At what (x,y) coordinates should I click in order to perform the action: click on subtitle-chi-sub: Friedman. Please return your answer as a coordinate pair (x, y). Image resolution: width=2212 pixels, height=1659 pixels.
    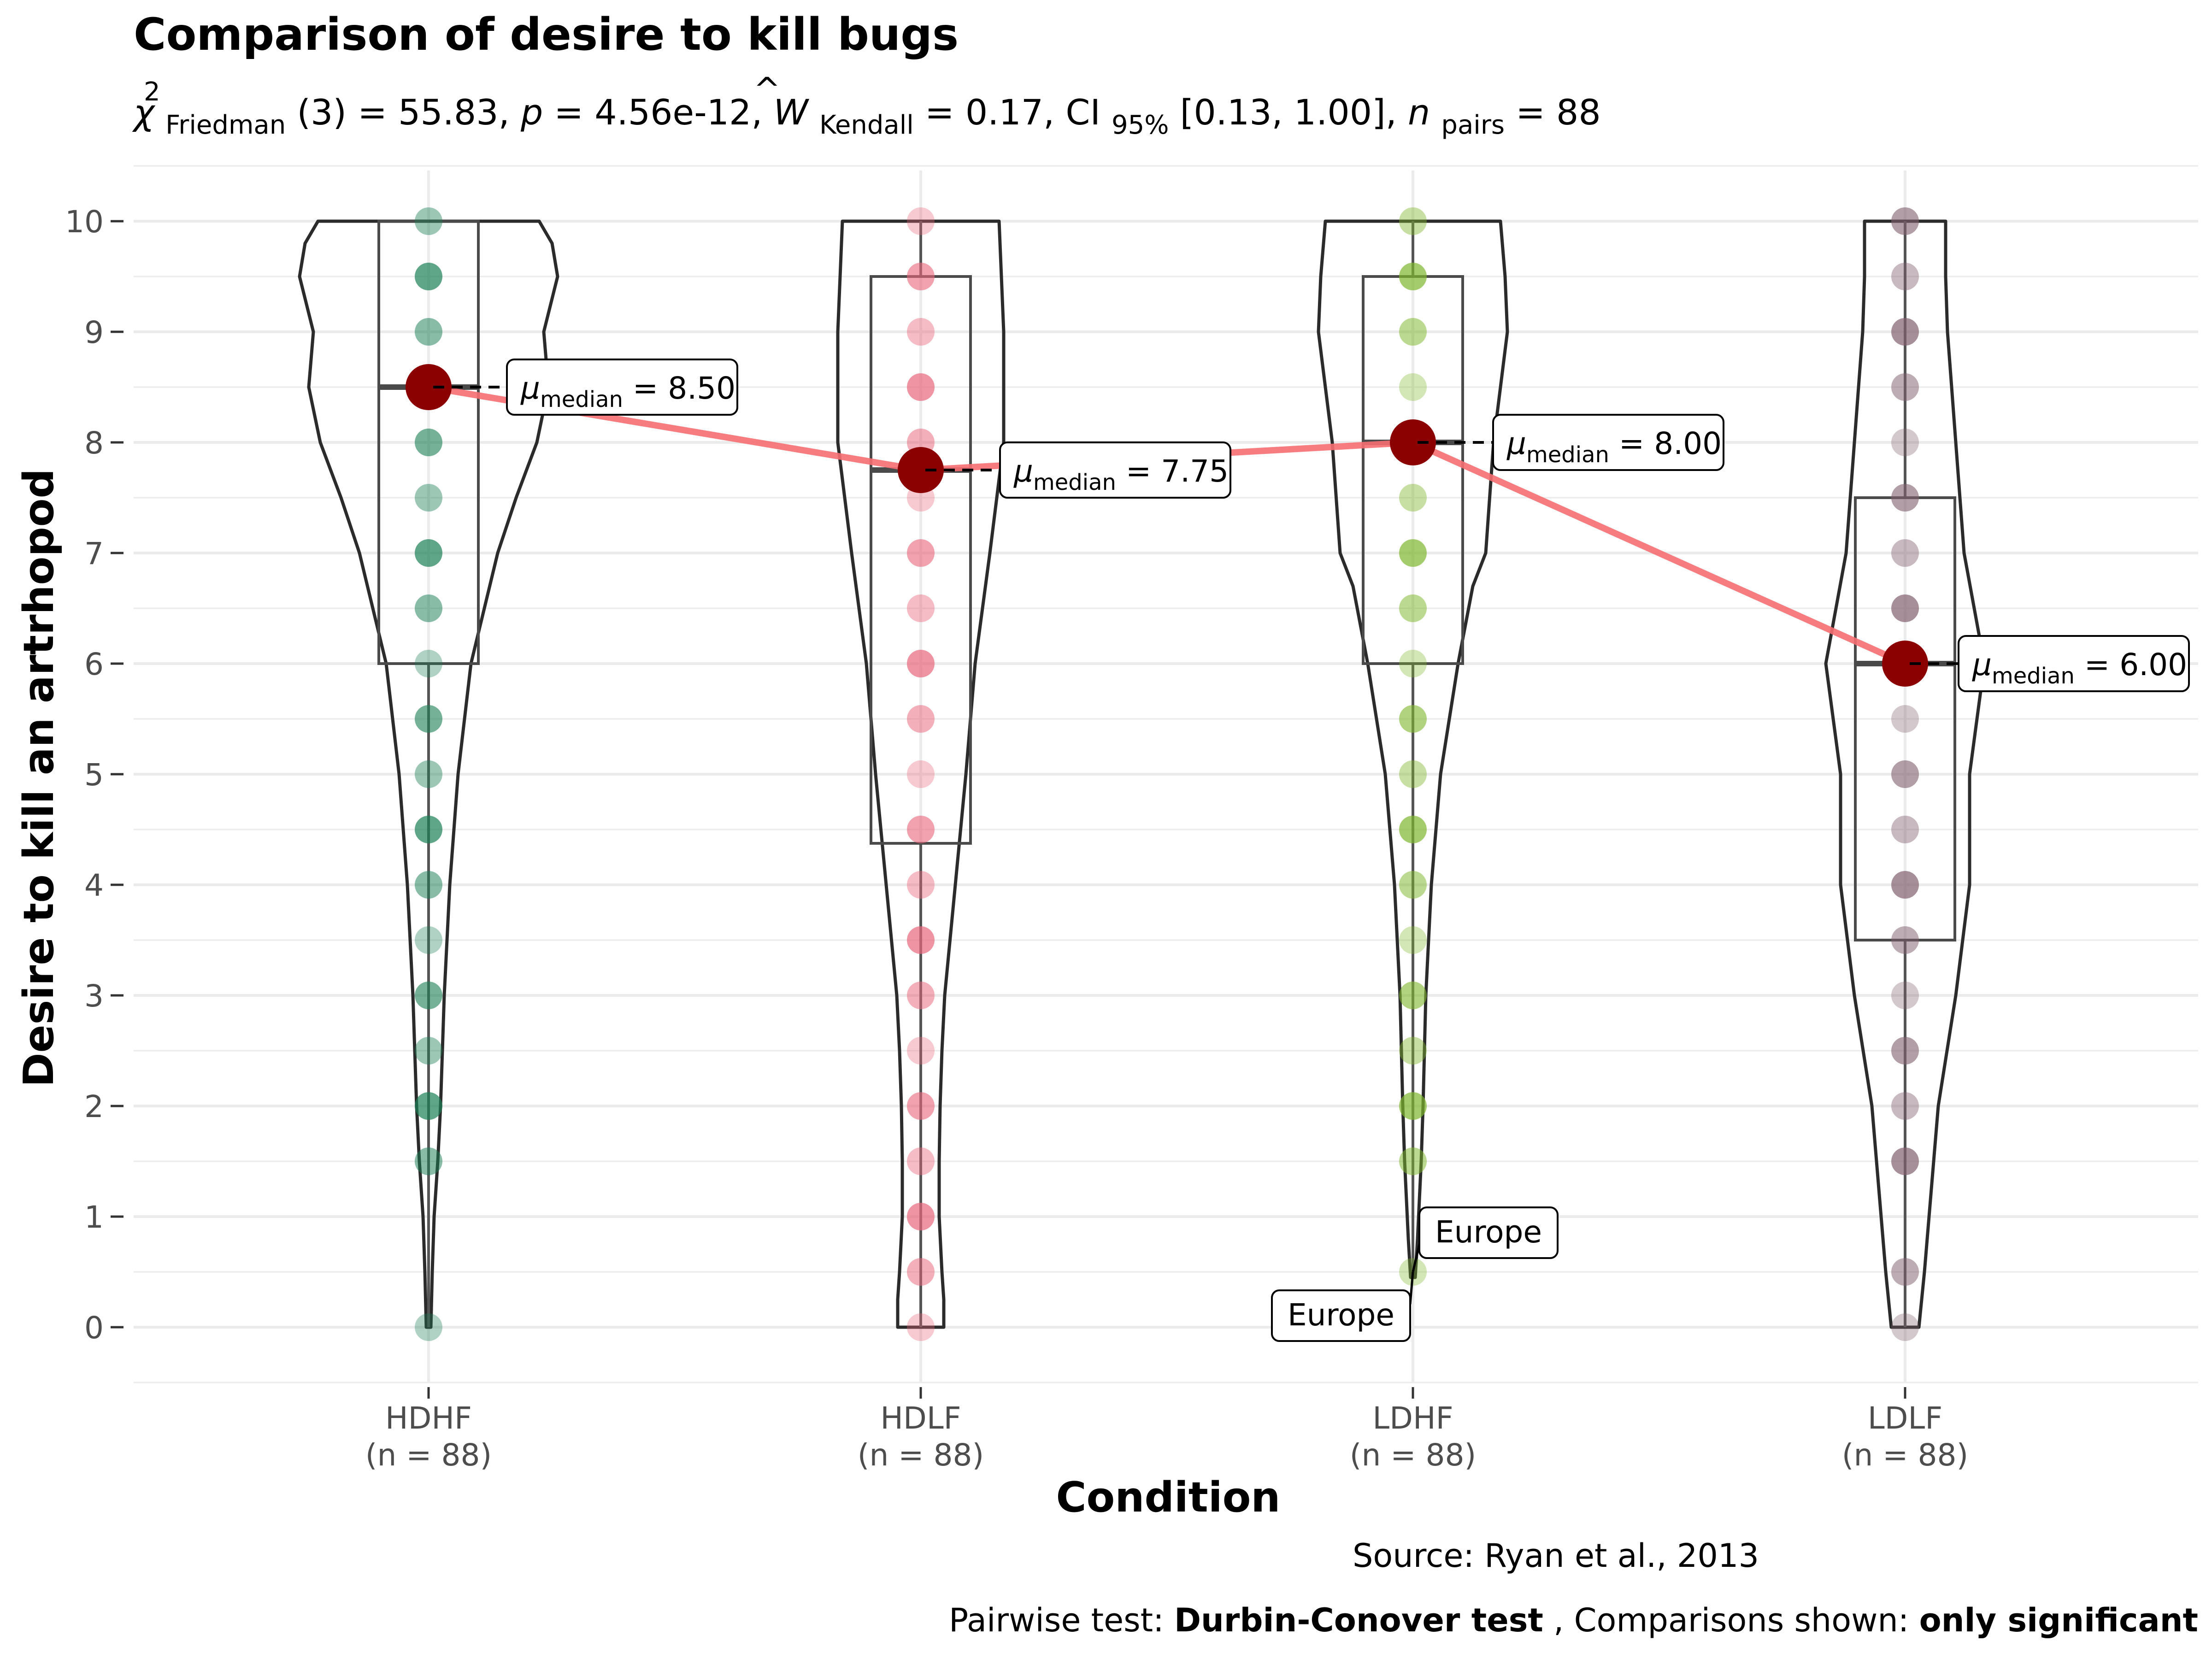
    Looking at the image, I should click on (225, 125).